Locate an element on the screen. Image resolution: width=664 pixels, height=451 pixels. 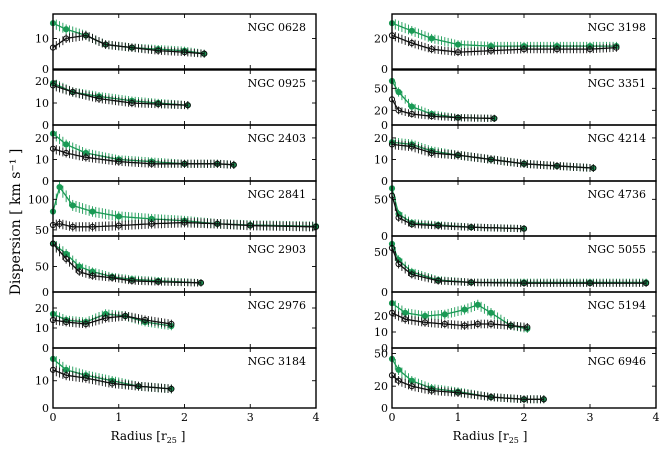
x-tick-label: 2 is located at coordinates (184, 417).